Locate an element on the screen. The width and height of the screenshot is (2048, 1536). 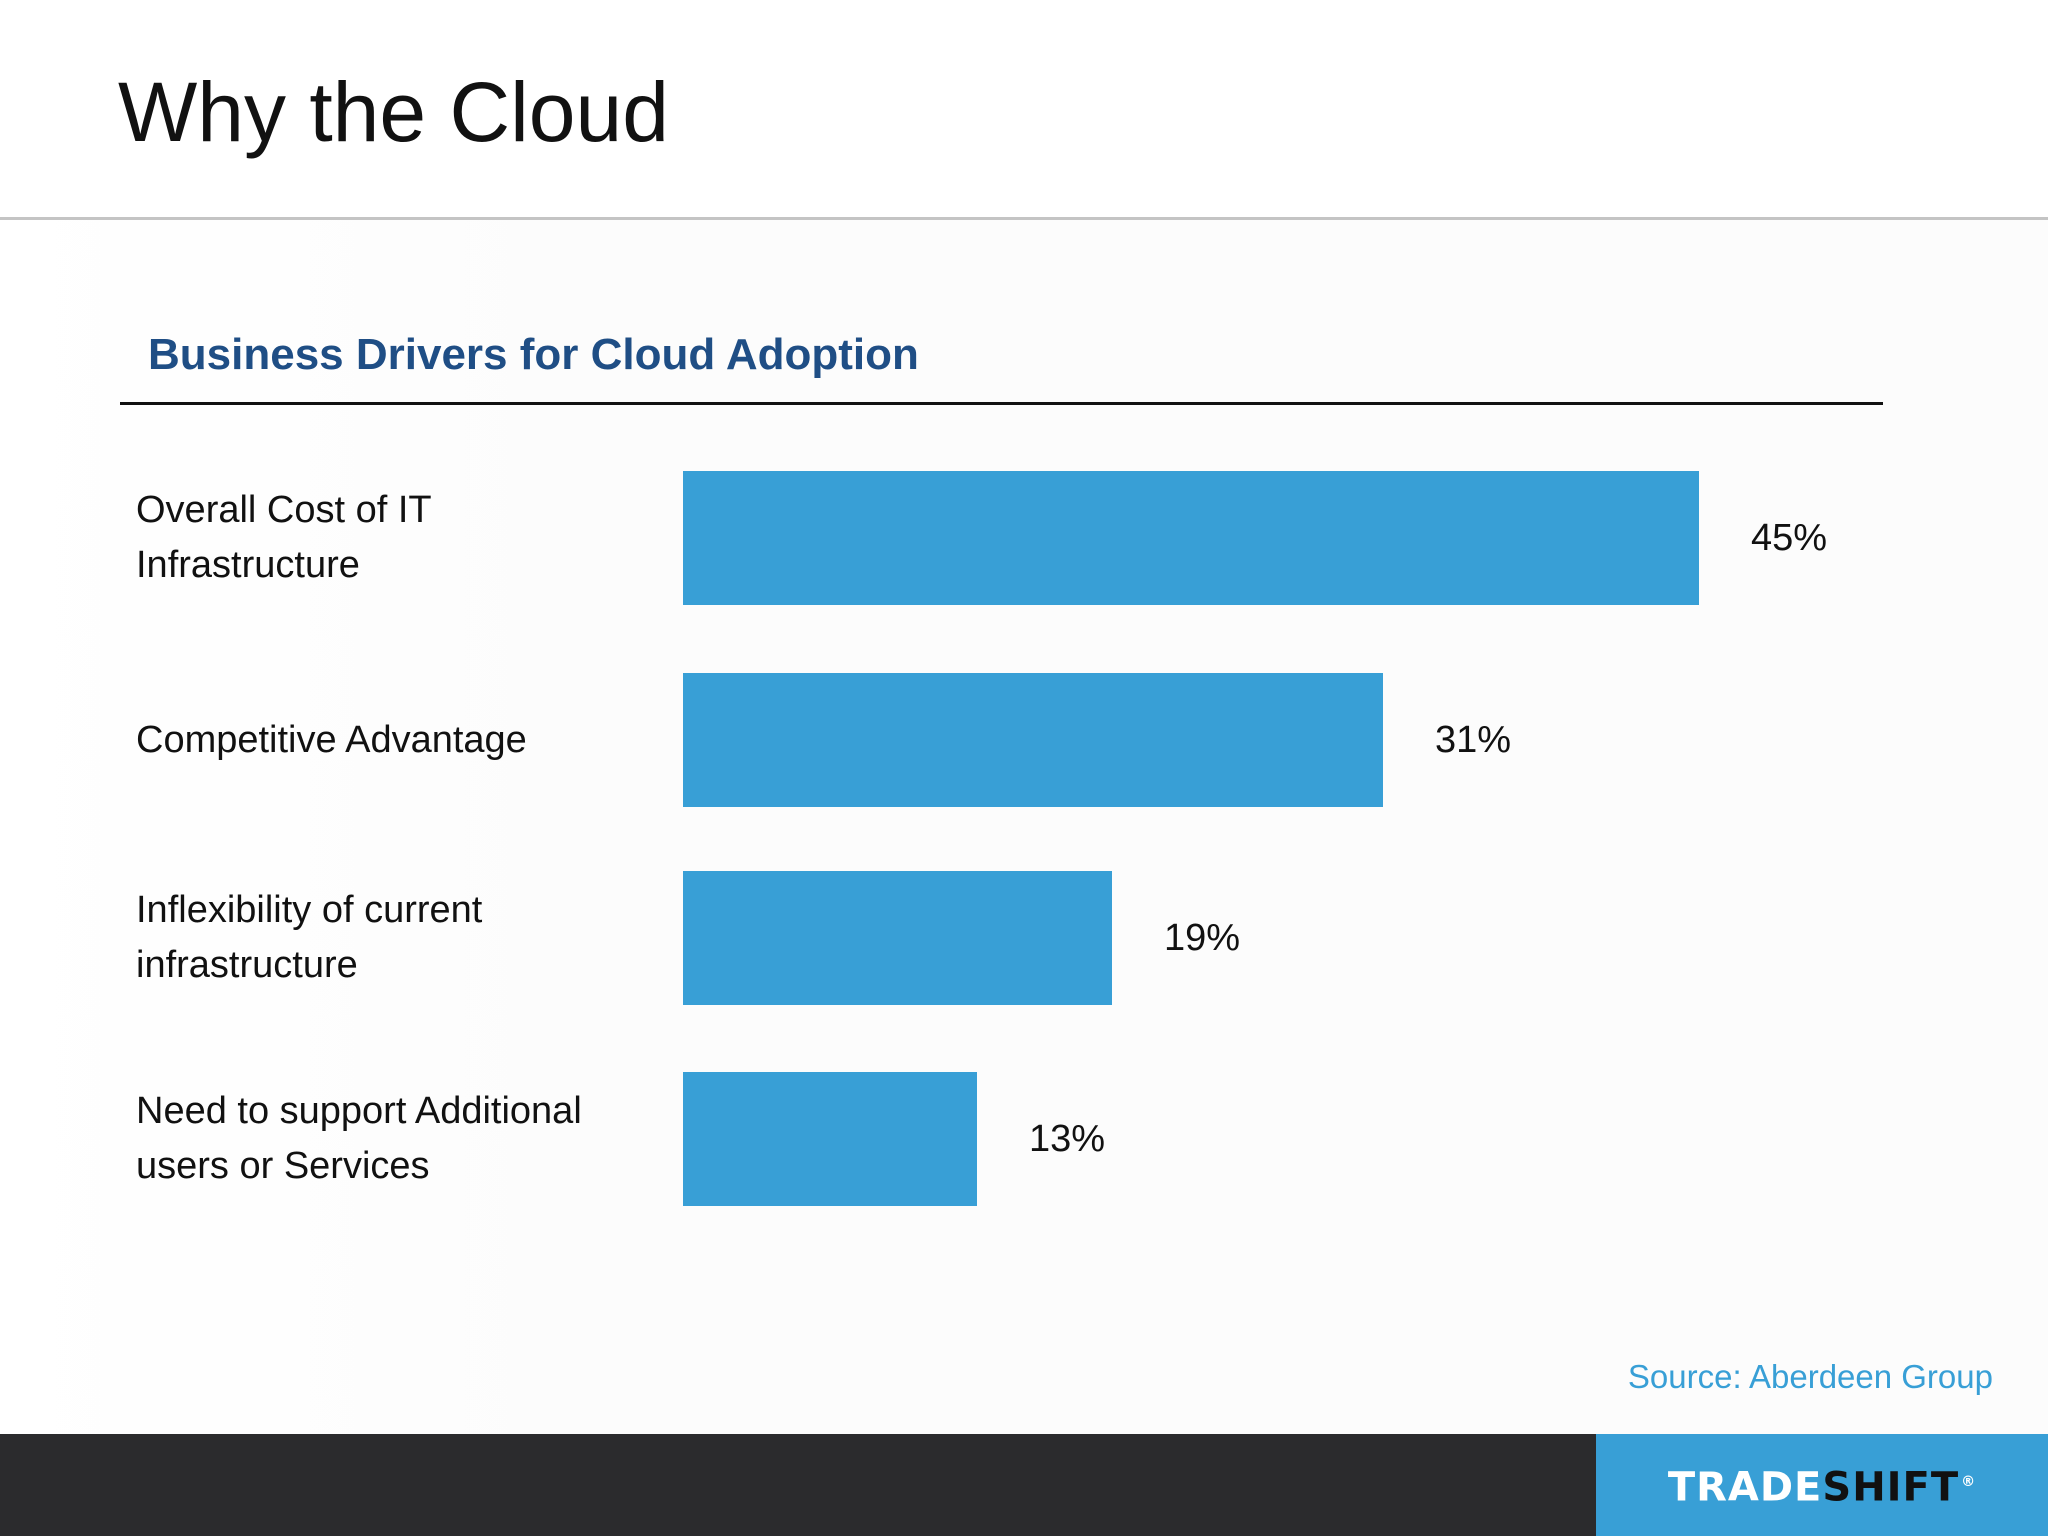
logo-text-trade: TRADE is located at coordinates (1745, 1487).